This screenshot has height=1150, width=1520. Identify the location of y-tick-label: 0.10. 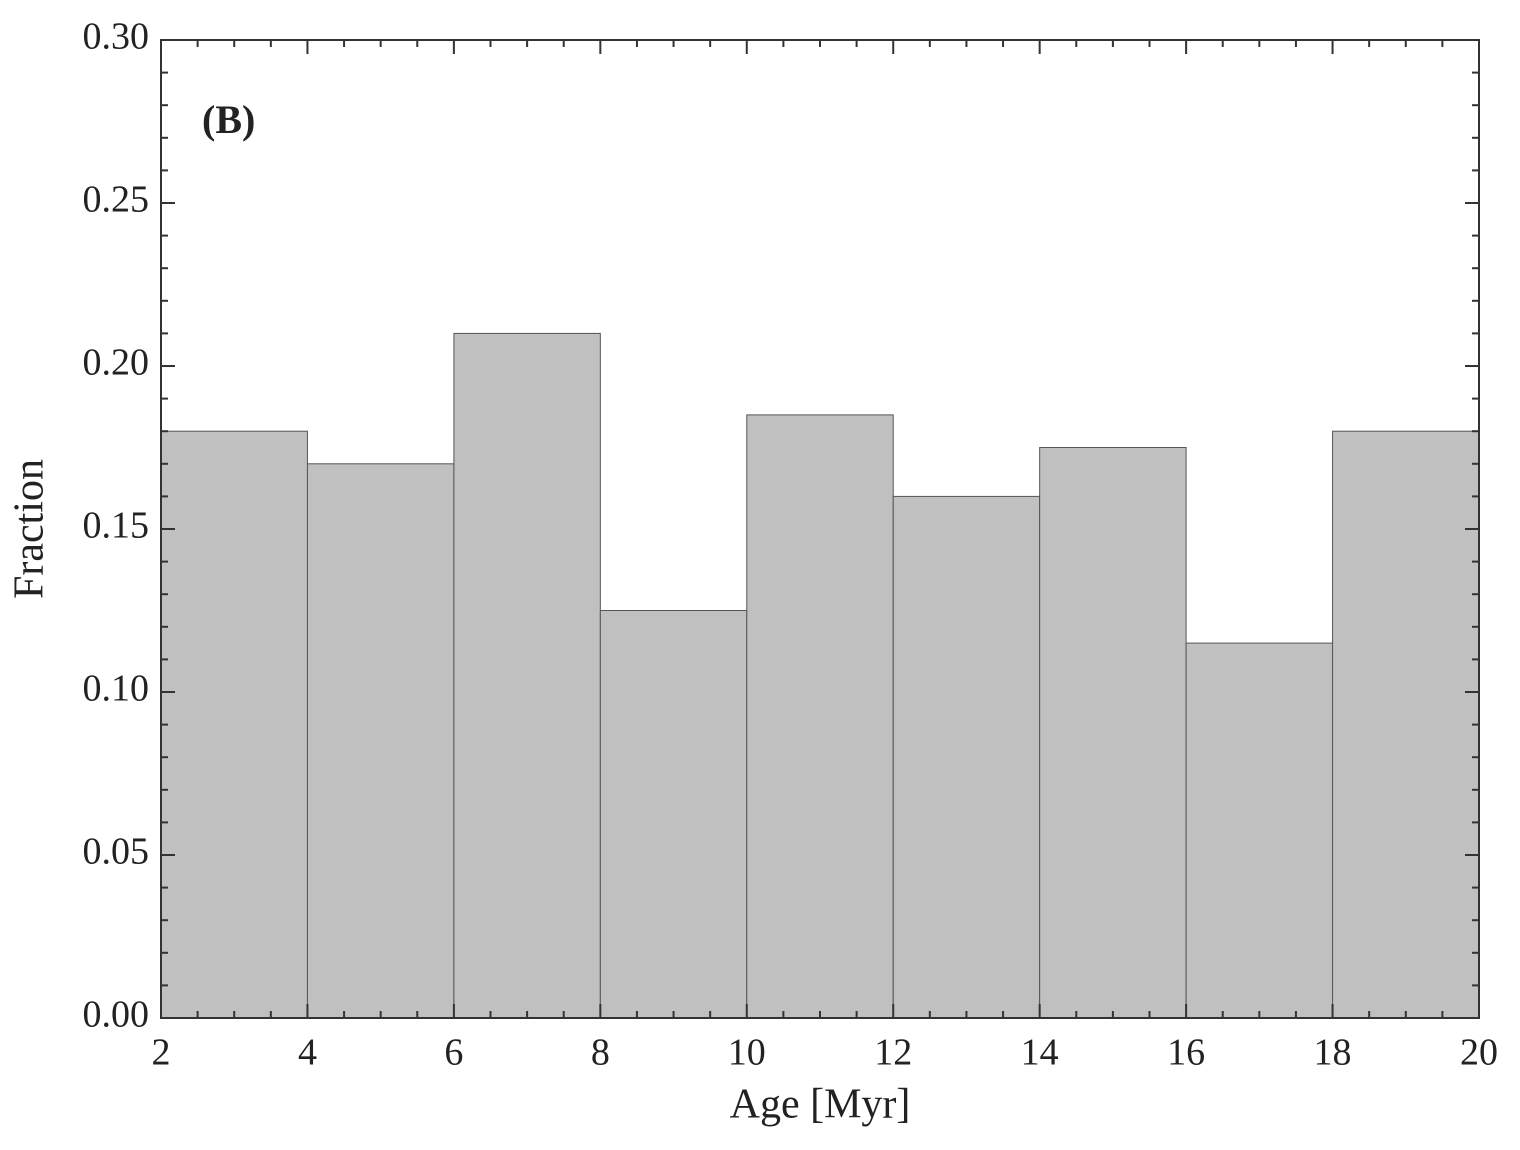
(116, 689).